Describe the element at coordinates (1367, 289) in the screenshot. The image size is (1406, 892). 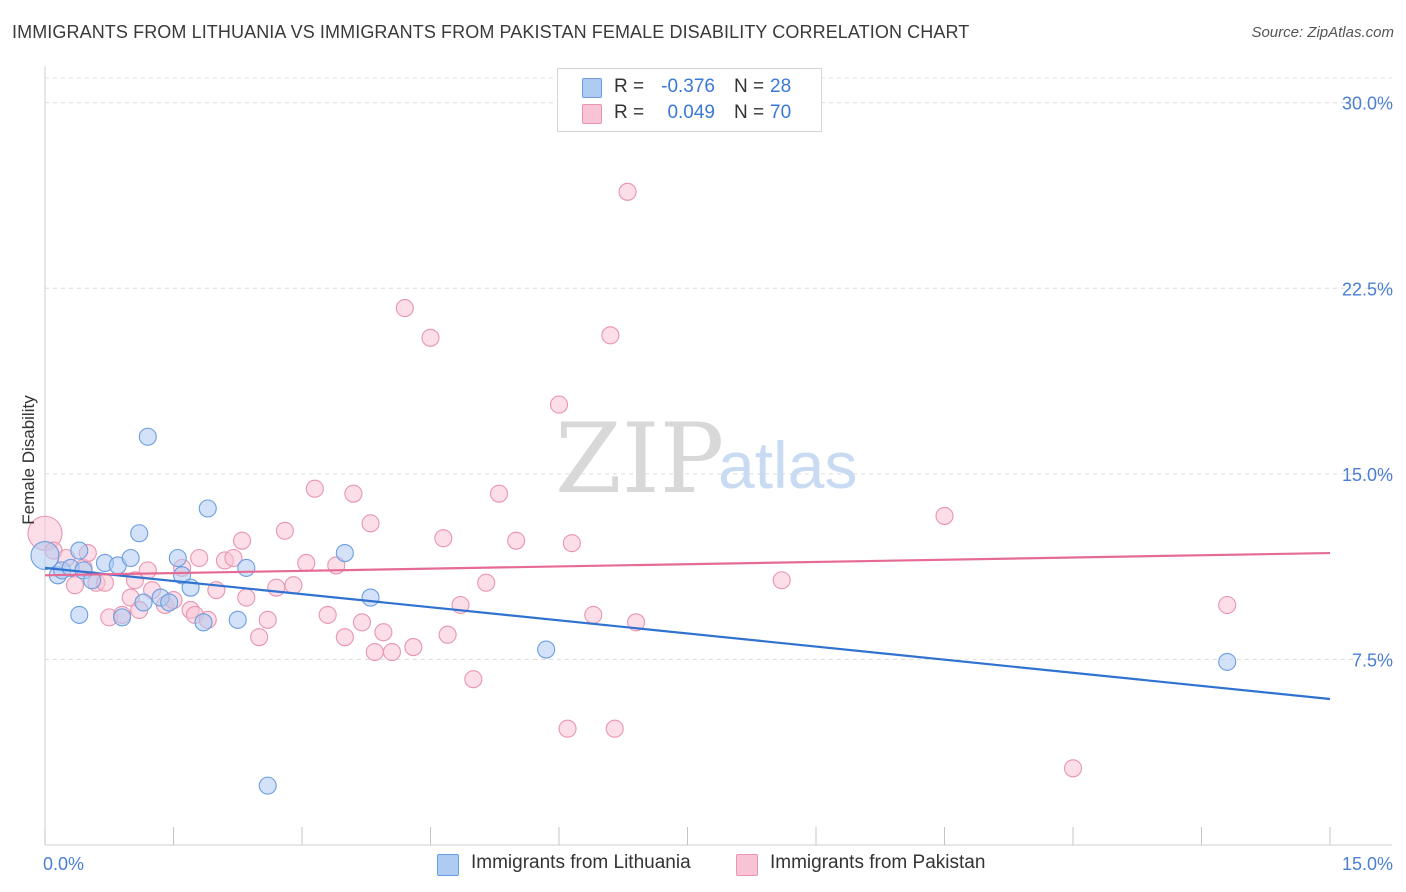
I see `y-tick-label: 22.5%` at that location.